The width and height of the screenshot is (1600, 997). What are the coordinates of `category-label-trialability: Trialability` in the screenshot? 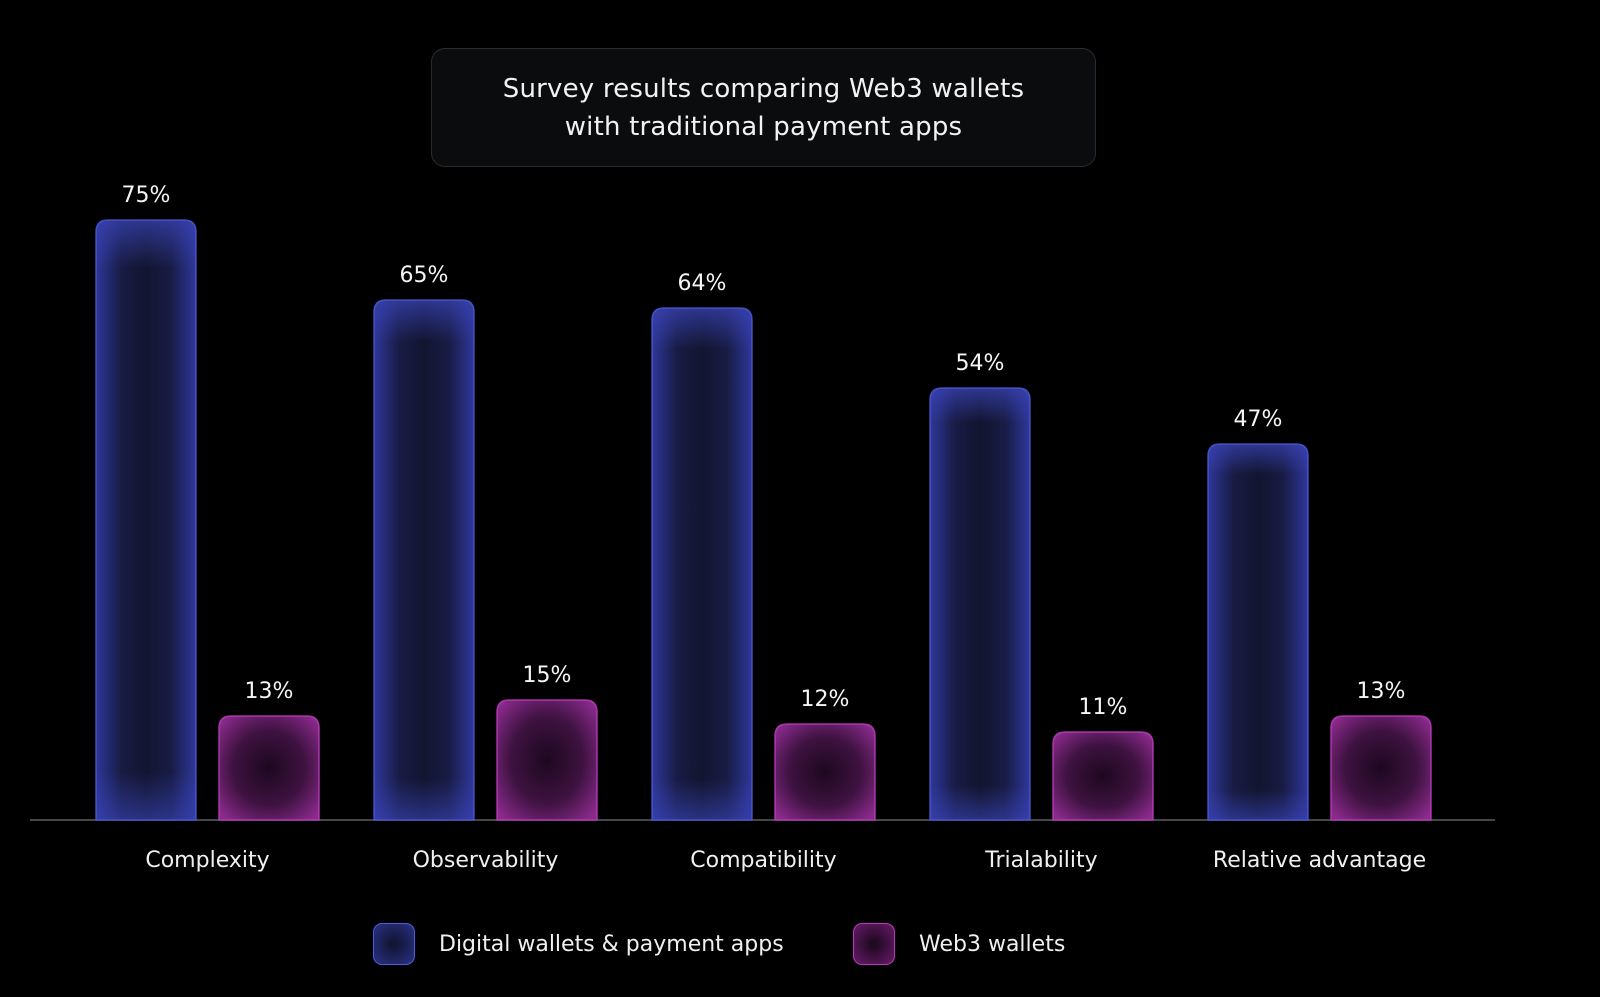 It's located at (1040, 860).